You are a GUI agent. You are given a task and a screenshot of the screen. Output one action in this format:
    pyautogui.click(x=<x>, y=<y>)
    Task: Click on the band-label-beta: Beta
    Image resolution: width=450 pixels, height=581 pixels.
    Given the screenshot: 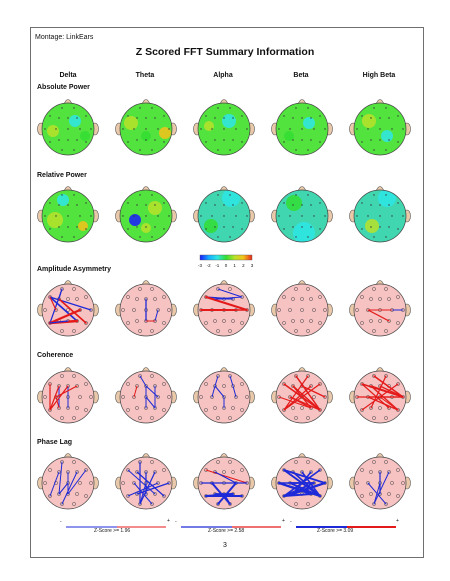 What is the action you would take?
    pyautogui.click(x=301, y=75)
    